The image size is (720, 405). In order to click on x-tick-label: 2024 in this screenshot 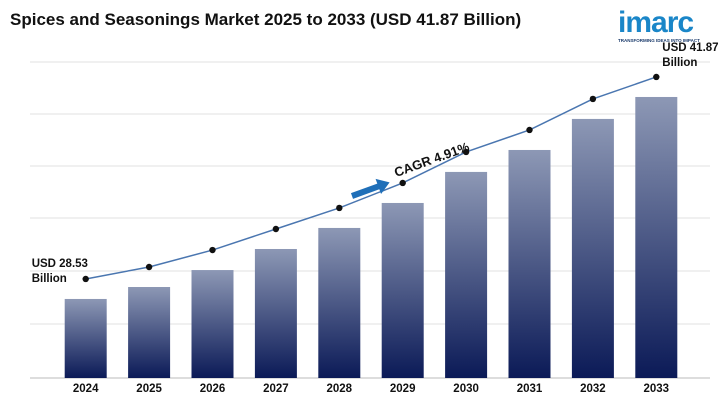, I will do `click(86, 389)`.